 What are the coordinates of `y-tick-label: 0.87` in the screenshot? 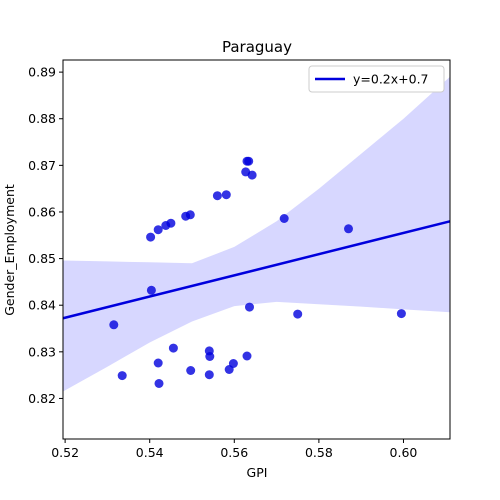 It's located at (42, 165).